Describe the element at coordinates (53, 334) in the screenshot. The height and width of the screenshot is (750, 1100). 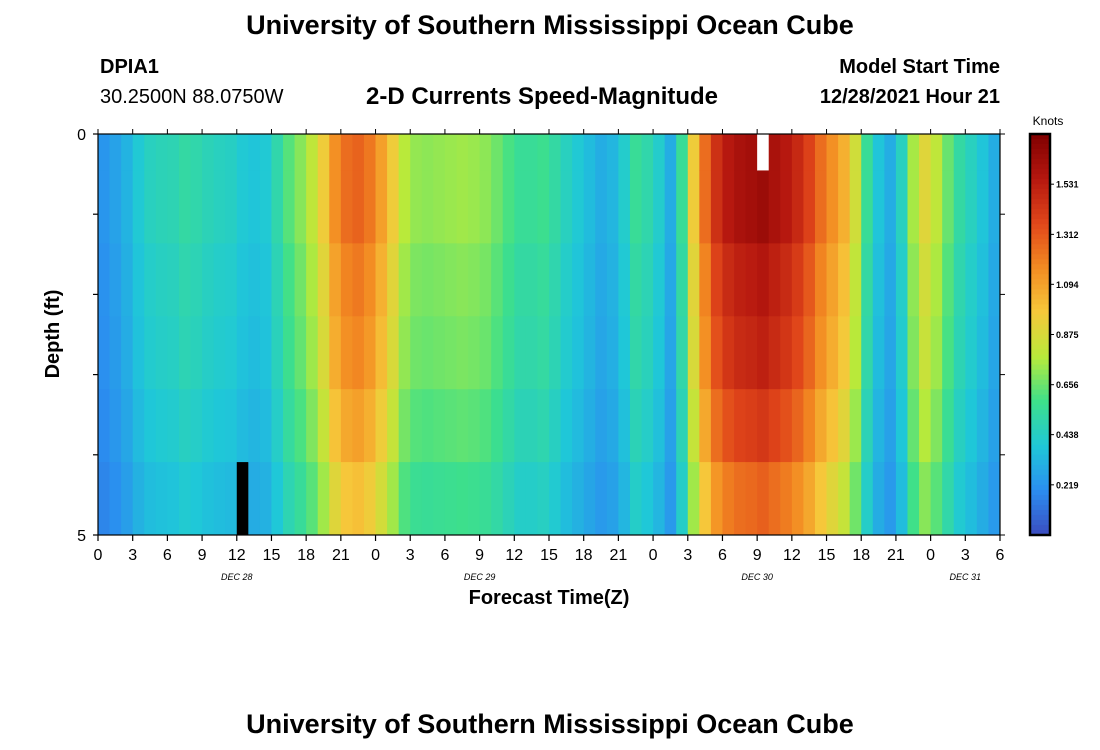
I see `y-axis-label: Depth (ft)` at that location.